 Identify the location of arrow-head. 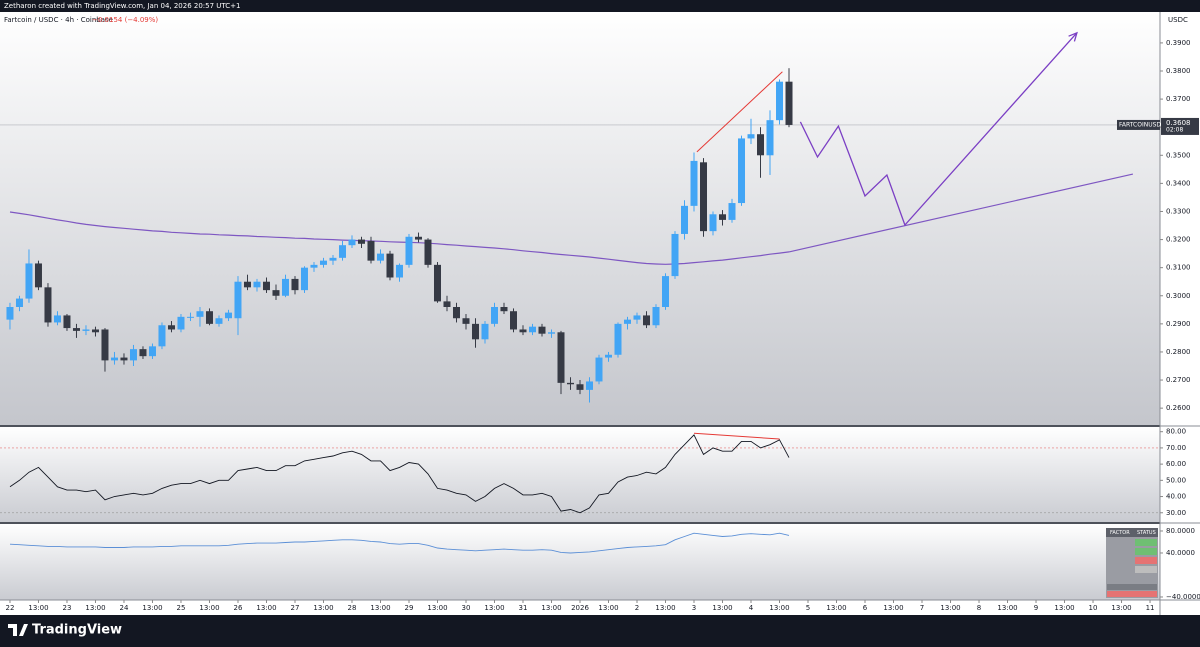
(1073, 36).